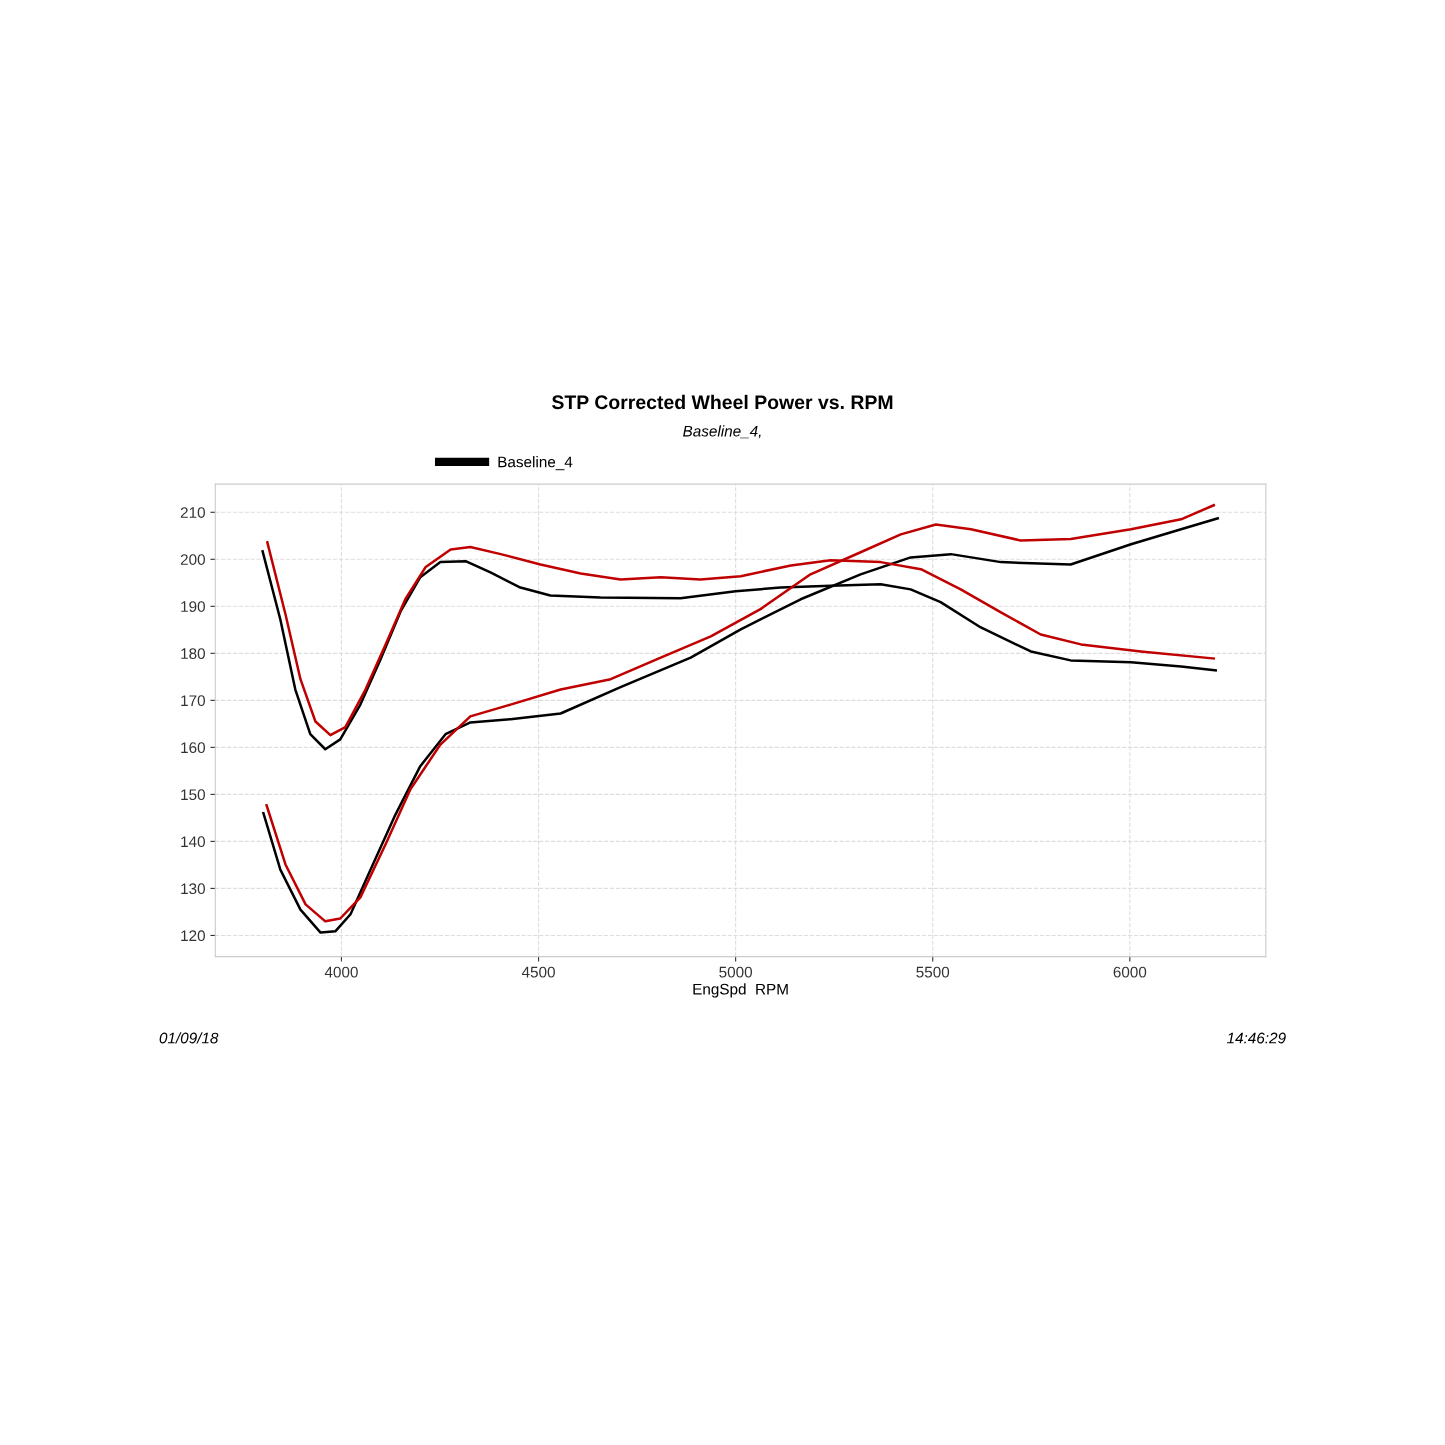 This screenshot has height=1445, width=1445. What do you see at coordinates (193, 795) in the screenshot?
I see `y-tick-label: 150` at bounding box center [193, 795].